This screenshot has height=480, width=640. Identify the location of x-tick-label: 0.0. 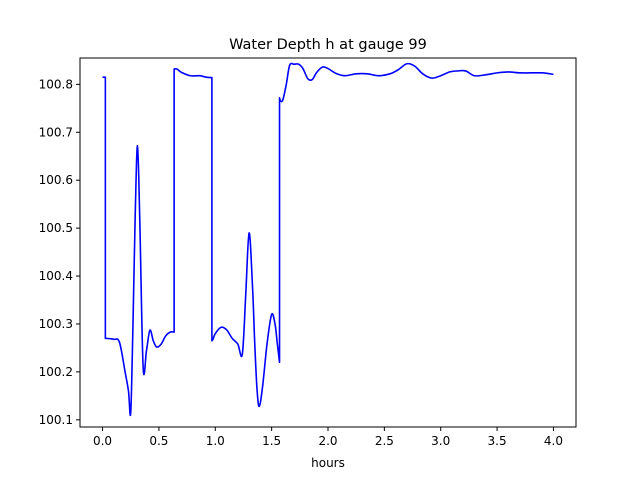
(102, 441).